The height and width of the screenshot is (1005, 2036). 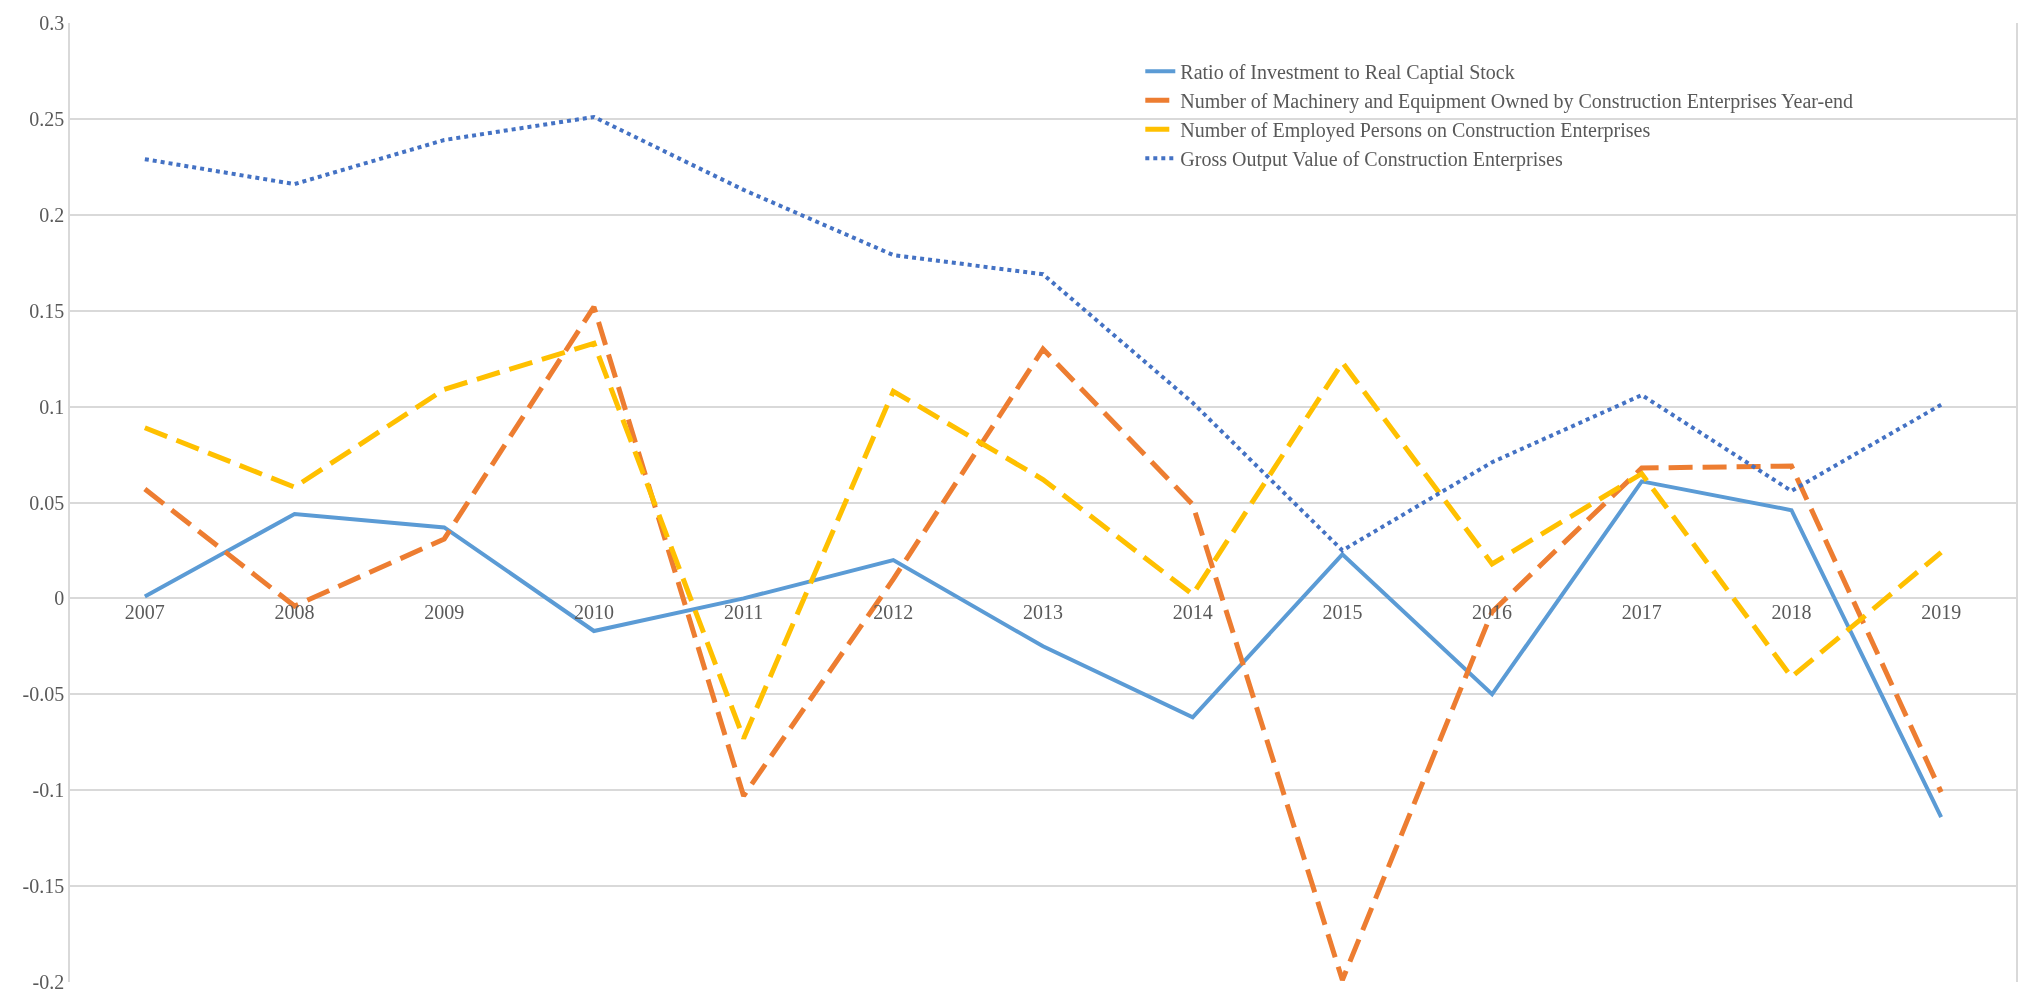 What do you see at coordinates (59, 598) in the screenshot?
I see `y-tick-label: 0` at bounding box center [59, 598].